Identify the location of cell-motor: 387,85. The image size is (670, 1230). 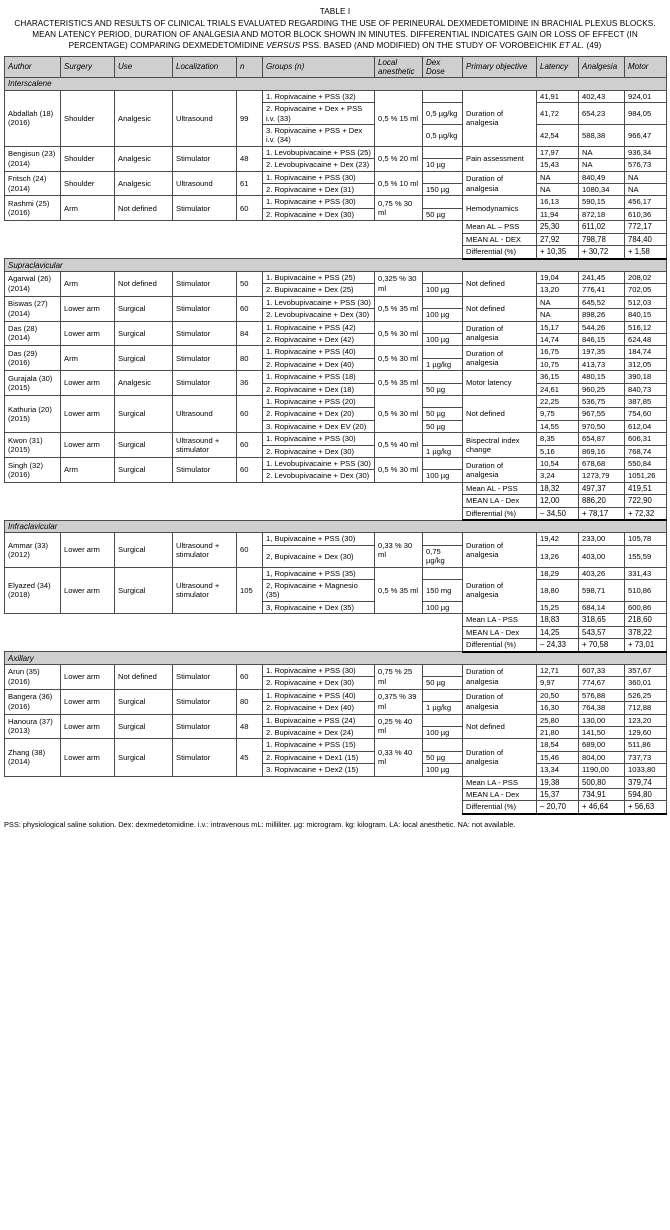
(645, 401).